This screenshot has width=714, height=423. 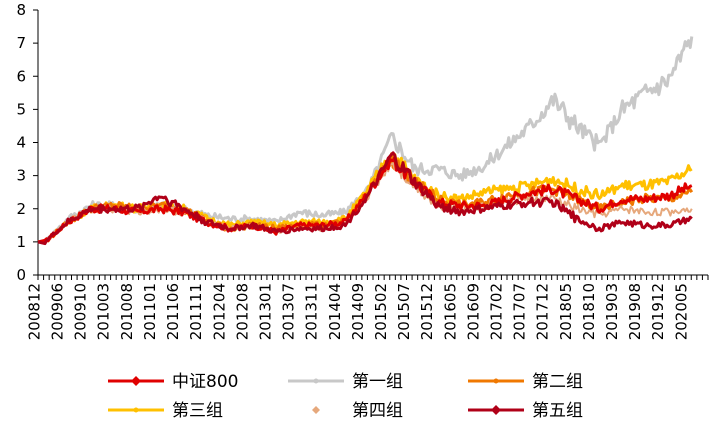 What do you see at coordinates (289, 311) in the screenshot?
I see `x-tick-label: 201307` at bounding box center [289, 311].